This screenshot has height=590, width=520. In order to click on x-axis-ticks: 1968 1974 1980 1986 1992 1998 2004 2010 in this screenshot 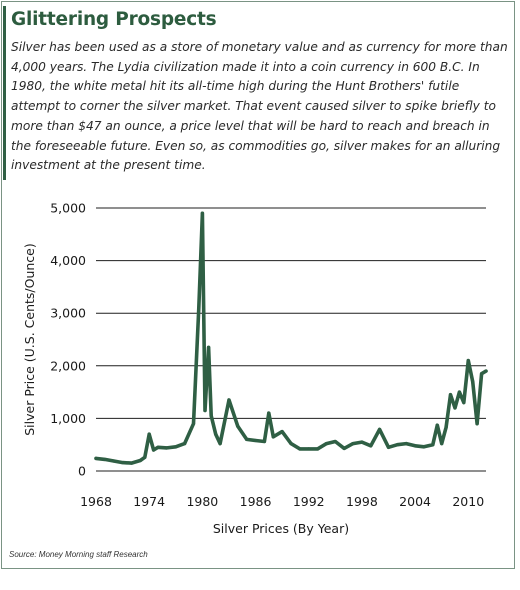, I will do `click(282, 501)`.